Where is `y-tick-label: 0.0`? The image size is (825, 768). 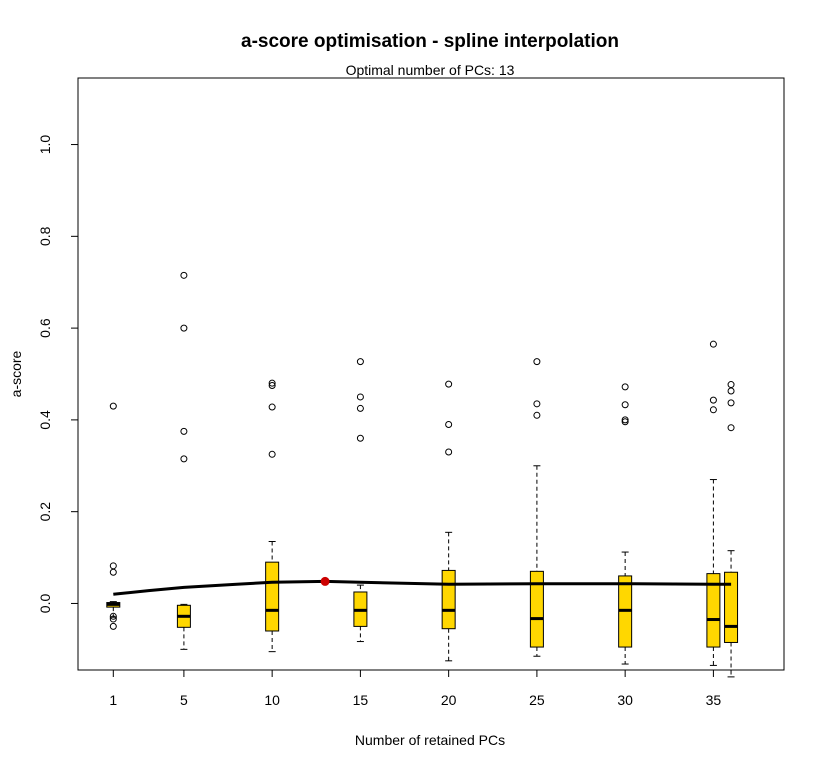 y-tick-label: 0.0 is located at coordinates (45, 604).